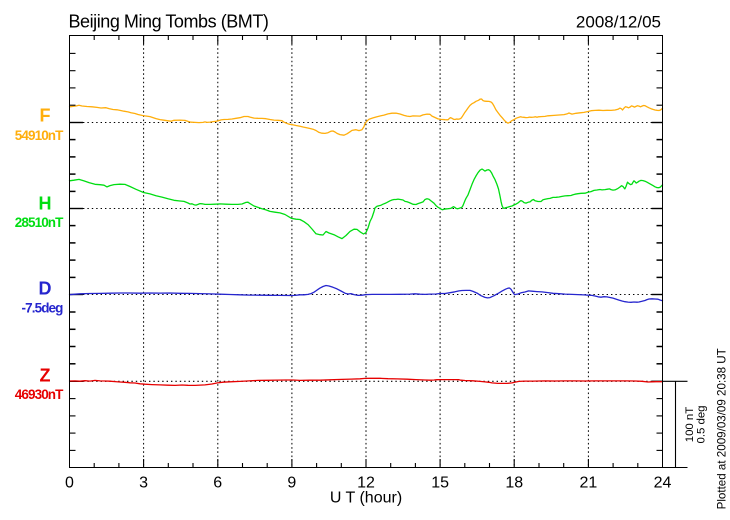 The height and width of the screenshot is (520, 730). What do you see at coordinates (45, 116) in the screenshot?
I see `svg-text: F` at bounding box center [45, 116].